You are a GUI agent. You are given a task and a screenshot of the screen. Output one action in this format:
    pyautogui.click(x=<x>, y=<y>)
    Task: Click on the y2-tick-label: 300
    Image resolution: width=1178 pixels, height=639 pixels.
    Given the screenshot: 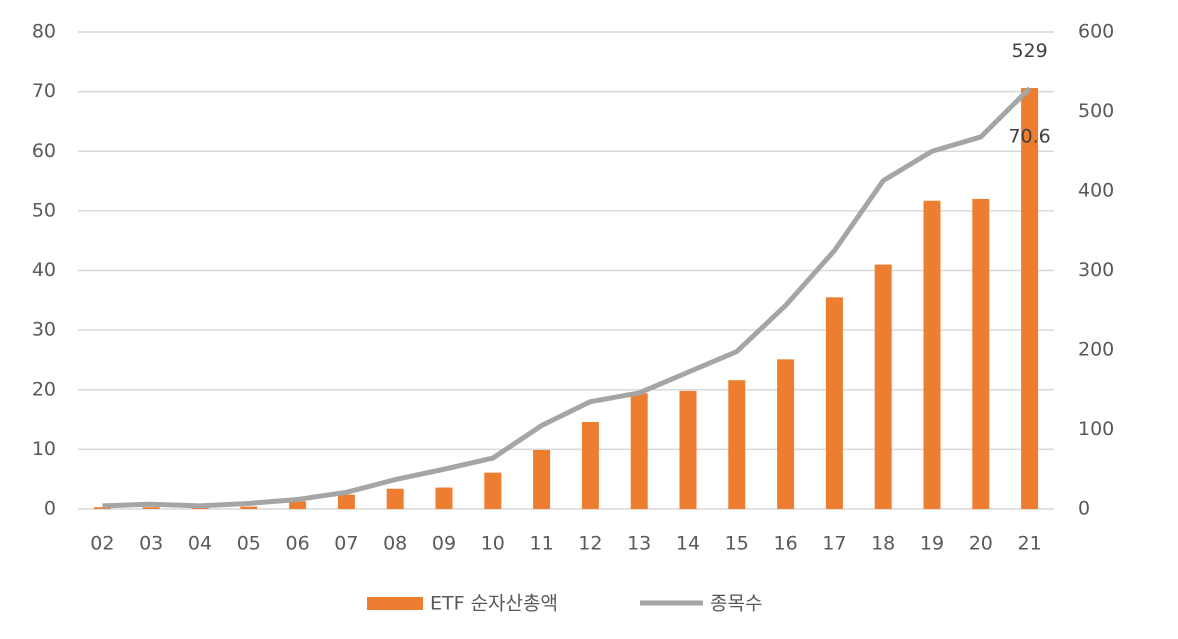 What is the action you would take?
    pyautogui.click(x=1096, y=270)
    